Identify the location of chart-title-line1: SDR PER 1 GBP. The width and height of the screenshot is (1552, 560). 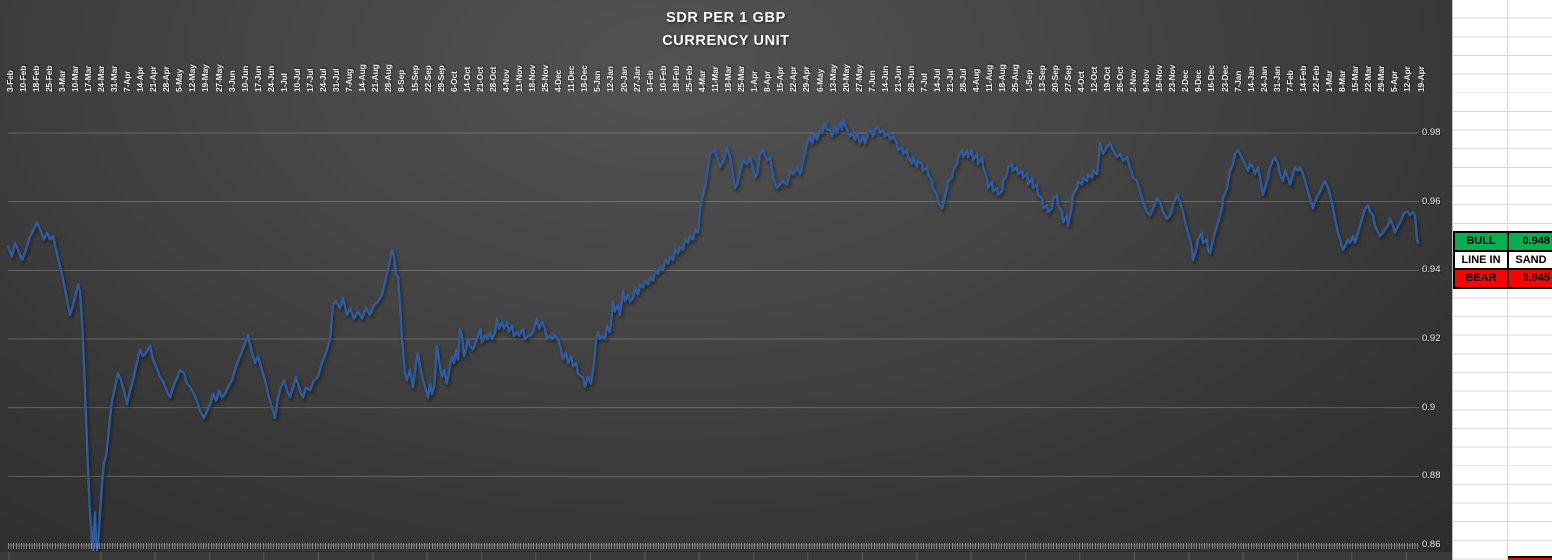
(726, 18).